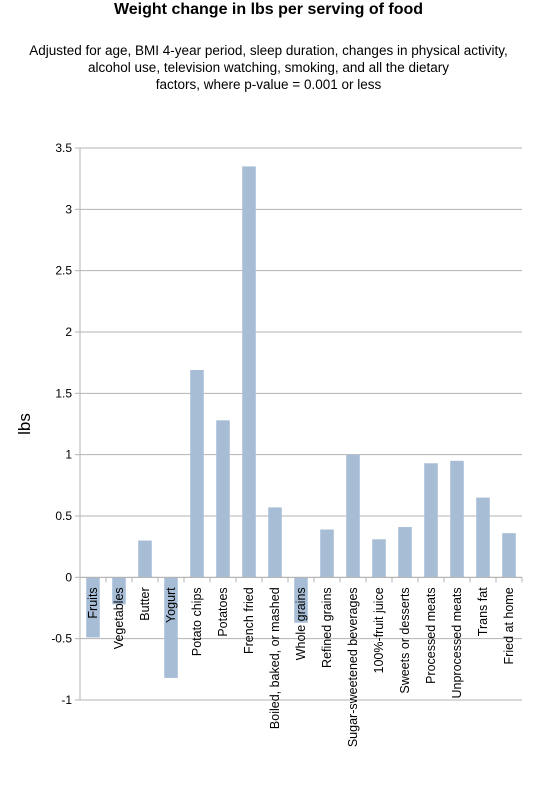 The width and height of the screenshot is (537, 802). I want to click on category-label: Processed meats, so click(431, 635).